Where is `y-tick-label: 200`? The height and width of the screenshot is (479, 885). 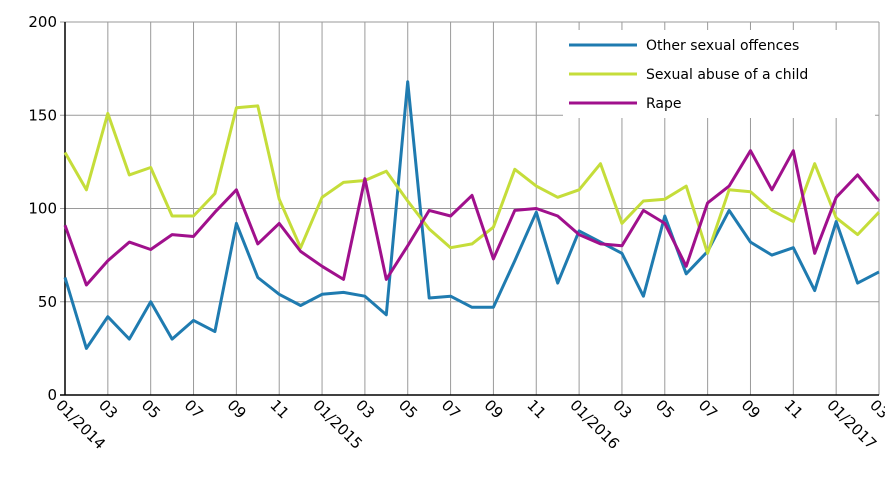
y-tick-label: 200 is located at coordinates (42, 22).